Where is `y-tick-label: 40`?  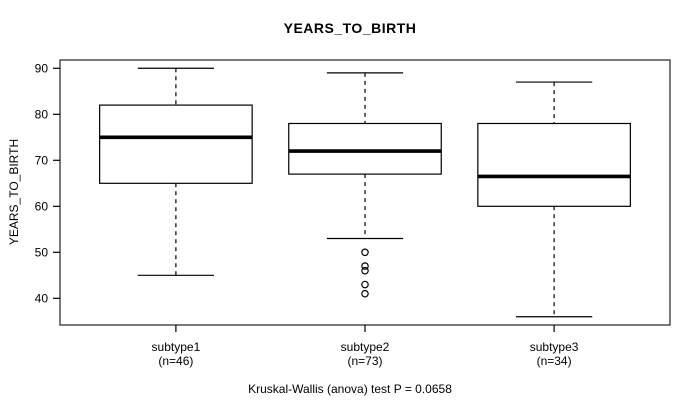 y-tick-label: 40 is located at coordinates (42, 298).